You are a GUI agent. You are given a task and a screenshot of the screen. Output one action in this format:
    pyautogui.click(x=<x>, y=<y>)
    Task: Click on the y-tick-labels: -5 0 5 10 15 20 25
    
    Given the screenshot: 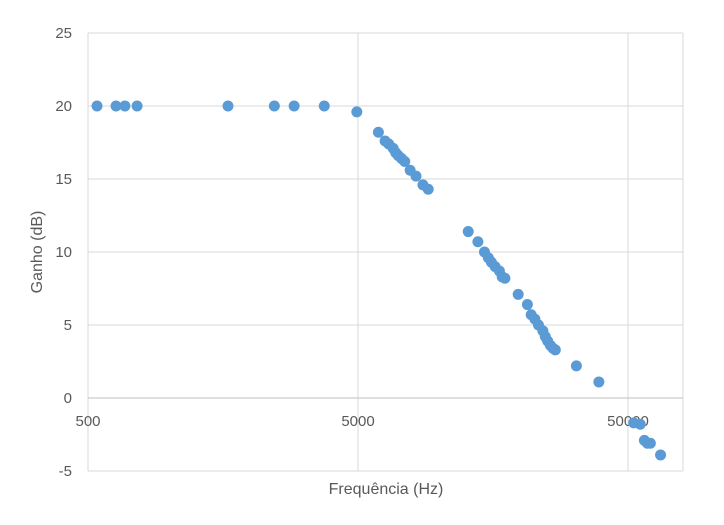 What is the action you would take?
    pyautogui.click(x=63, y=252)
    